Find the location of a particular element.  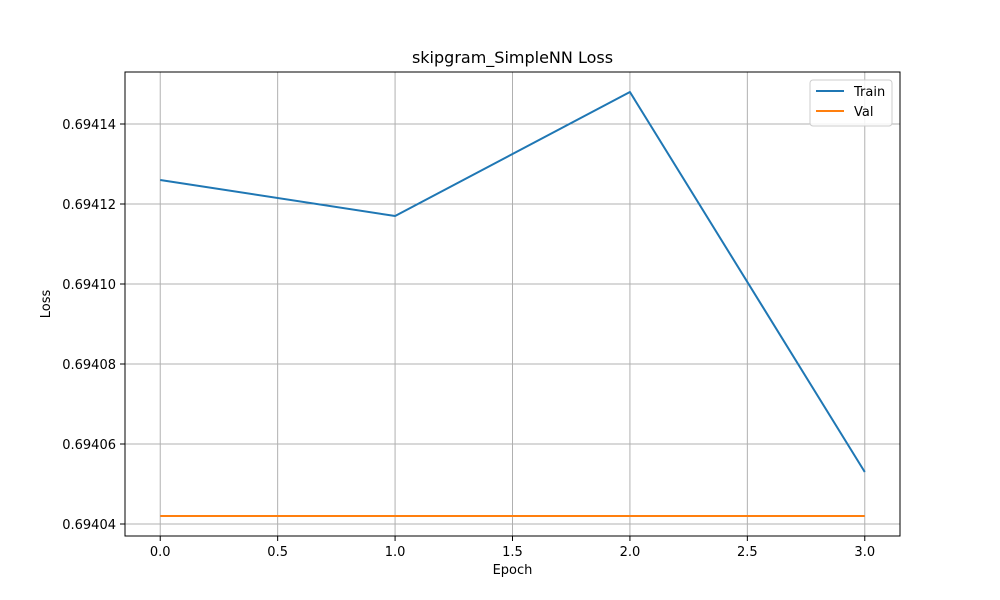

y-axis-label: Loss is located at coordinates (46, 304).